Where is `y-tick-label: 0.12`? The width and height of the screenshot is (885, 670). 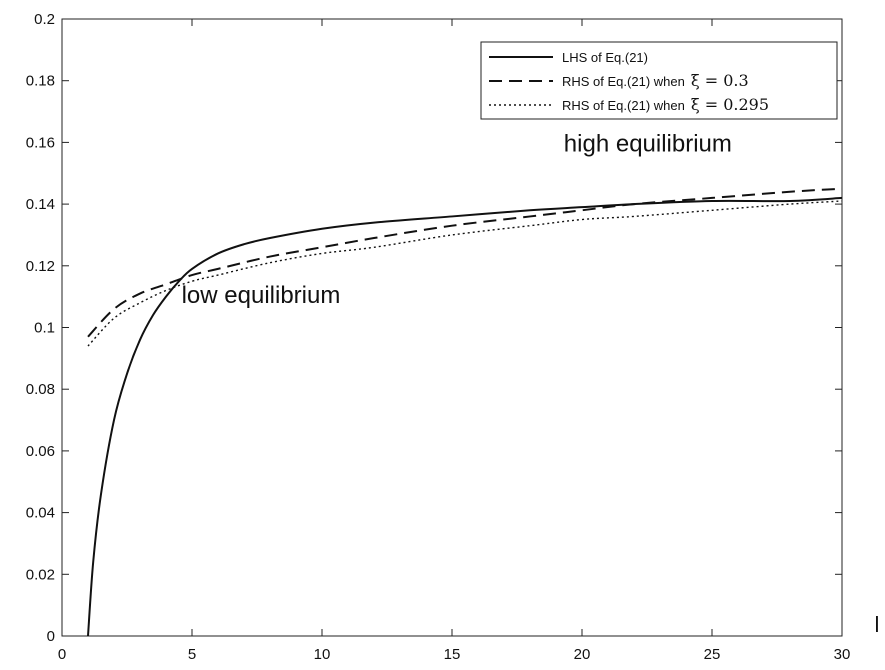
y-tick-label: 0.12 is located at coordinates (40, 266).